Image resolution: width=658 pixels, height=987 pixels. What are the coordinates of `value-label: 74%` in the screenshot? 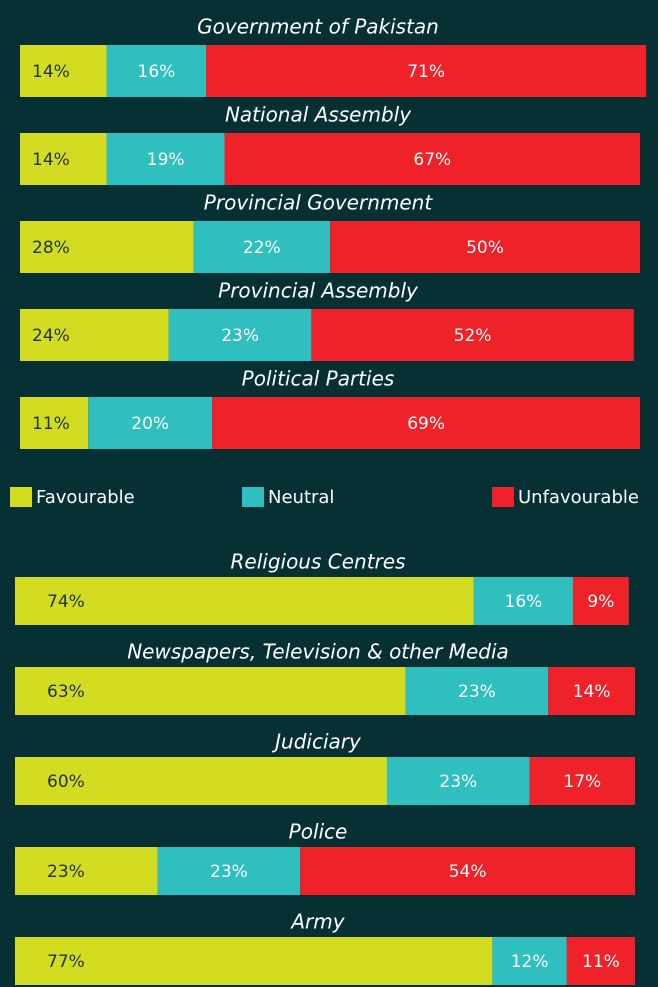 It's located at (66, 602).